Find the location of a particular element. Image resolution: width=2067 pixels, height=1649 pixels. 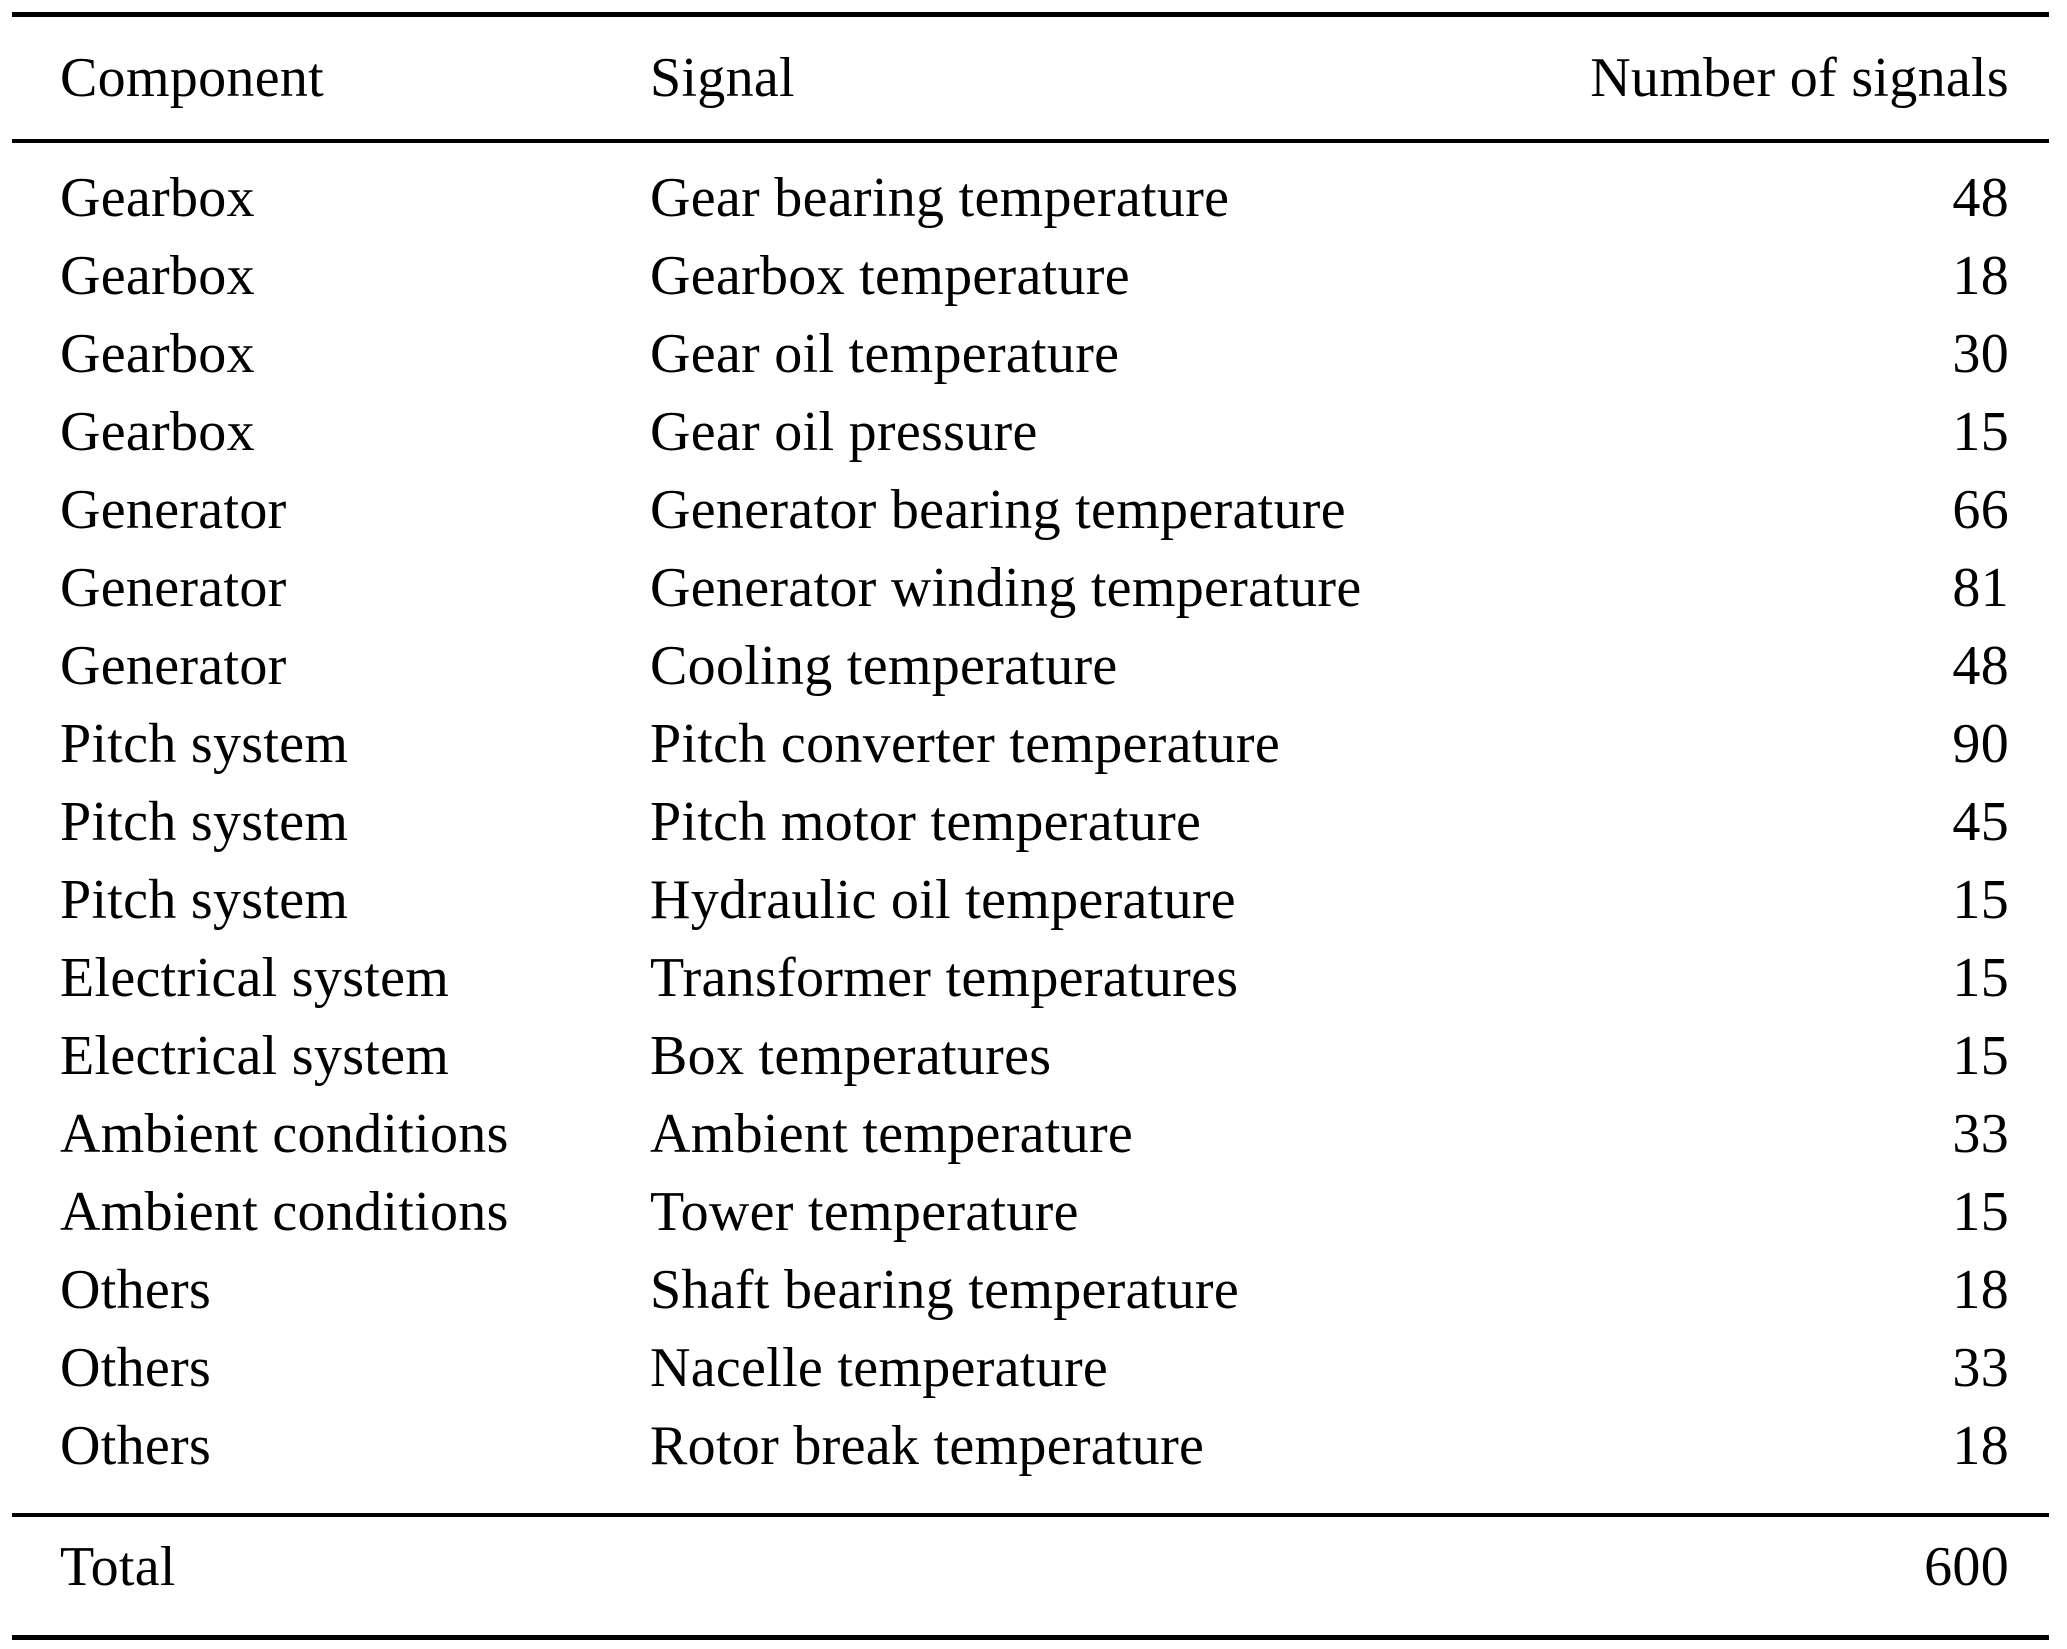

signal-cell: Ambient temperature is located at coordinates (892, 1134).